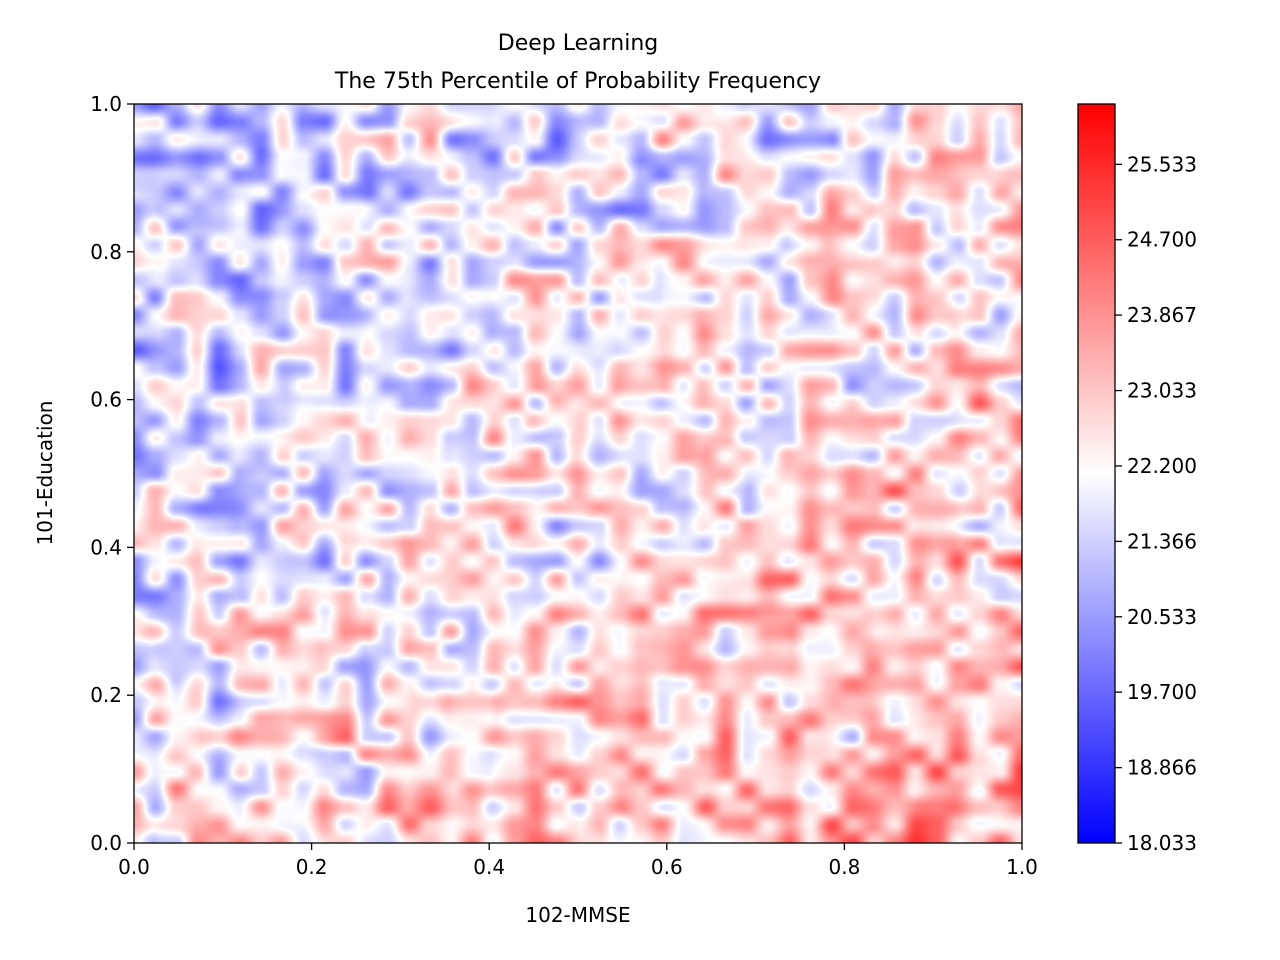  I want to click on colorbar-tick-label: 23.867, so click(1162, 315).